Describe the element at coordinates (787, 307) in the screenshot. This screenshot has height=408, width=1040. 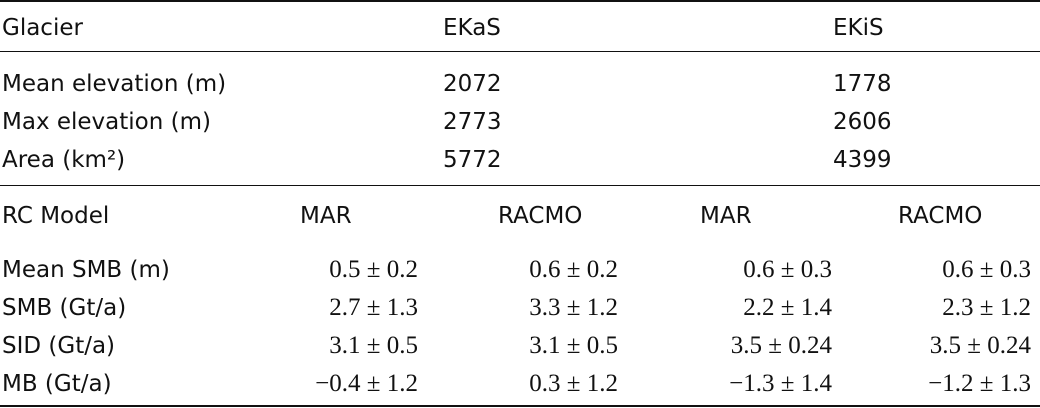
I see `value-cell: 2.2 ± 1.4` at that location.